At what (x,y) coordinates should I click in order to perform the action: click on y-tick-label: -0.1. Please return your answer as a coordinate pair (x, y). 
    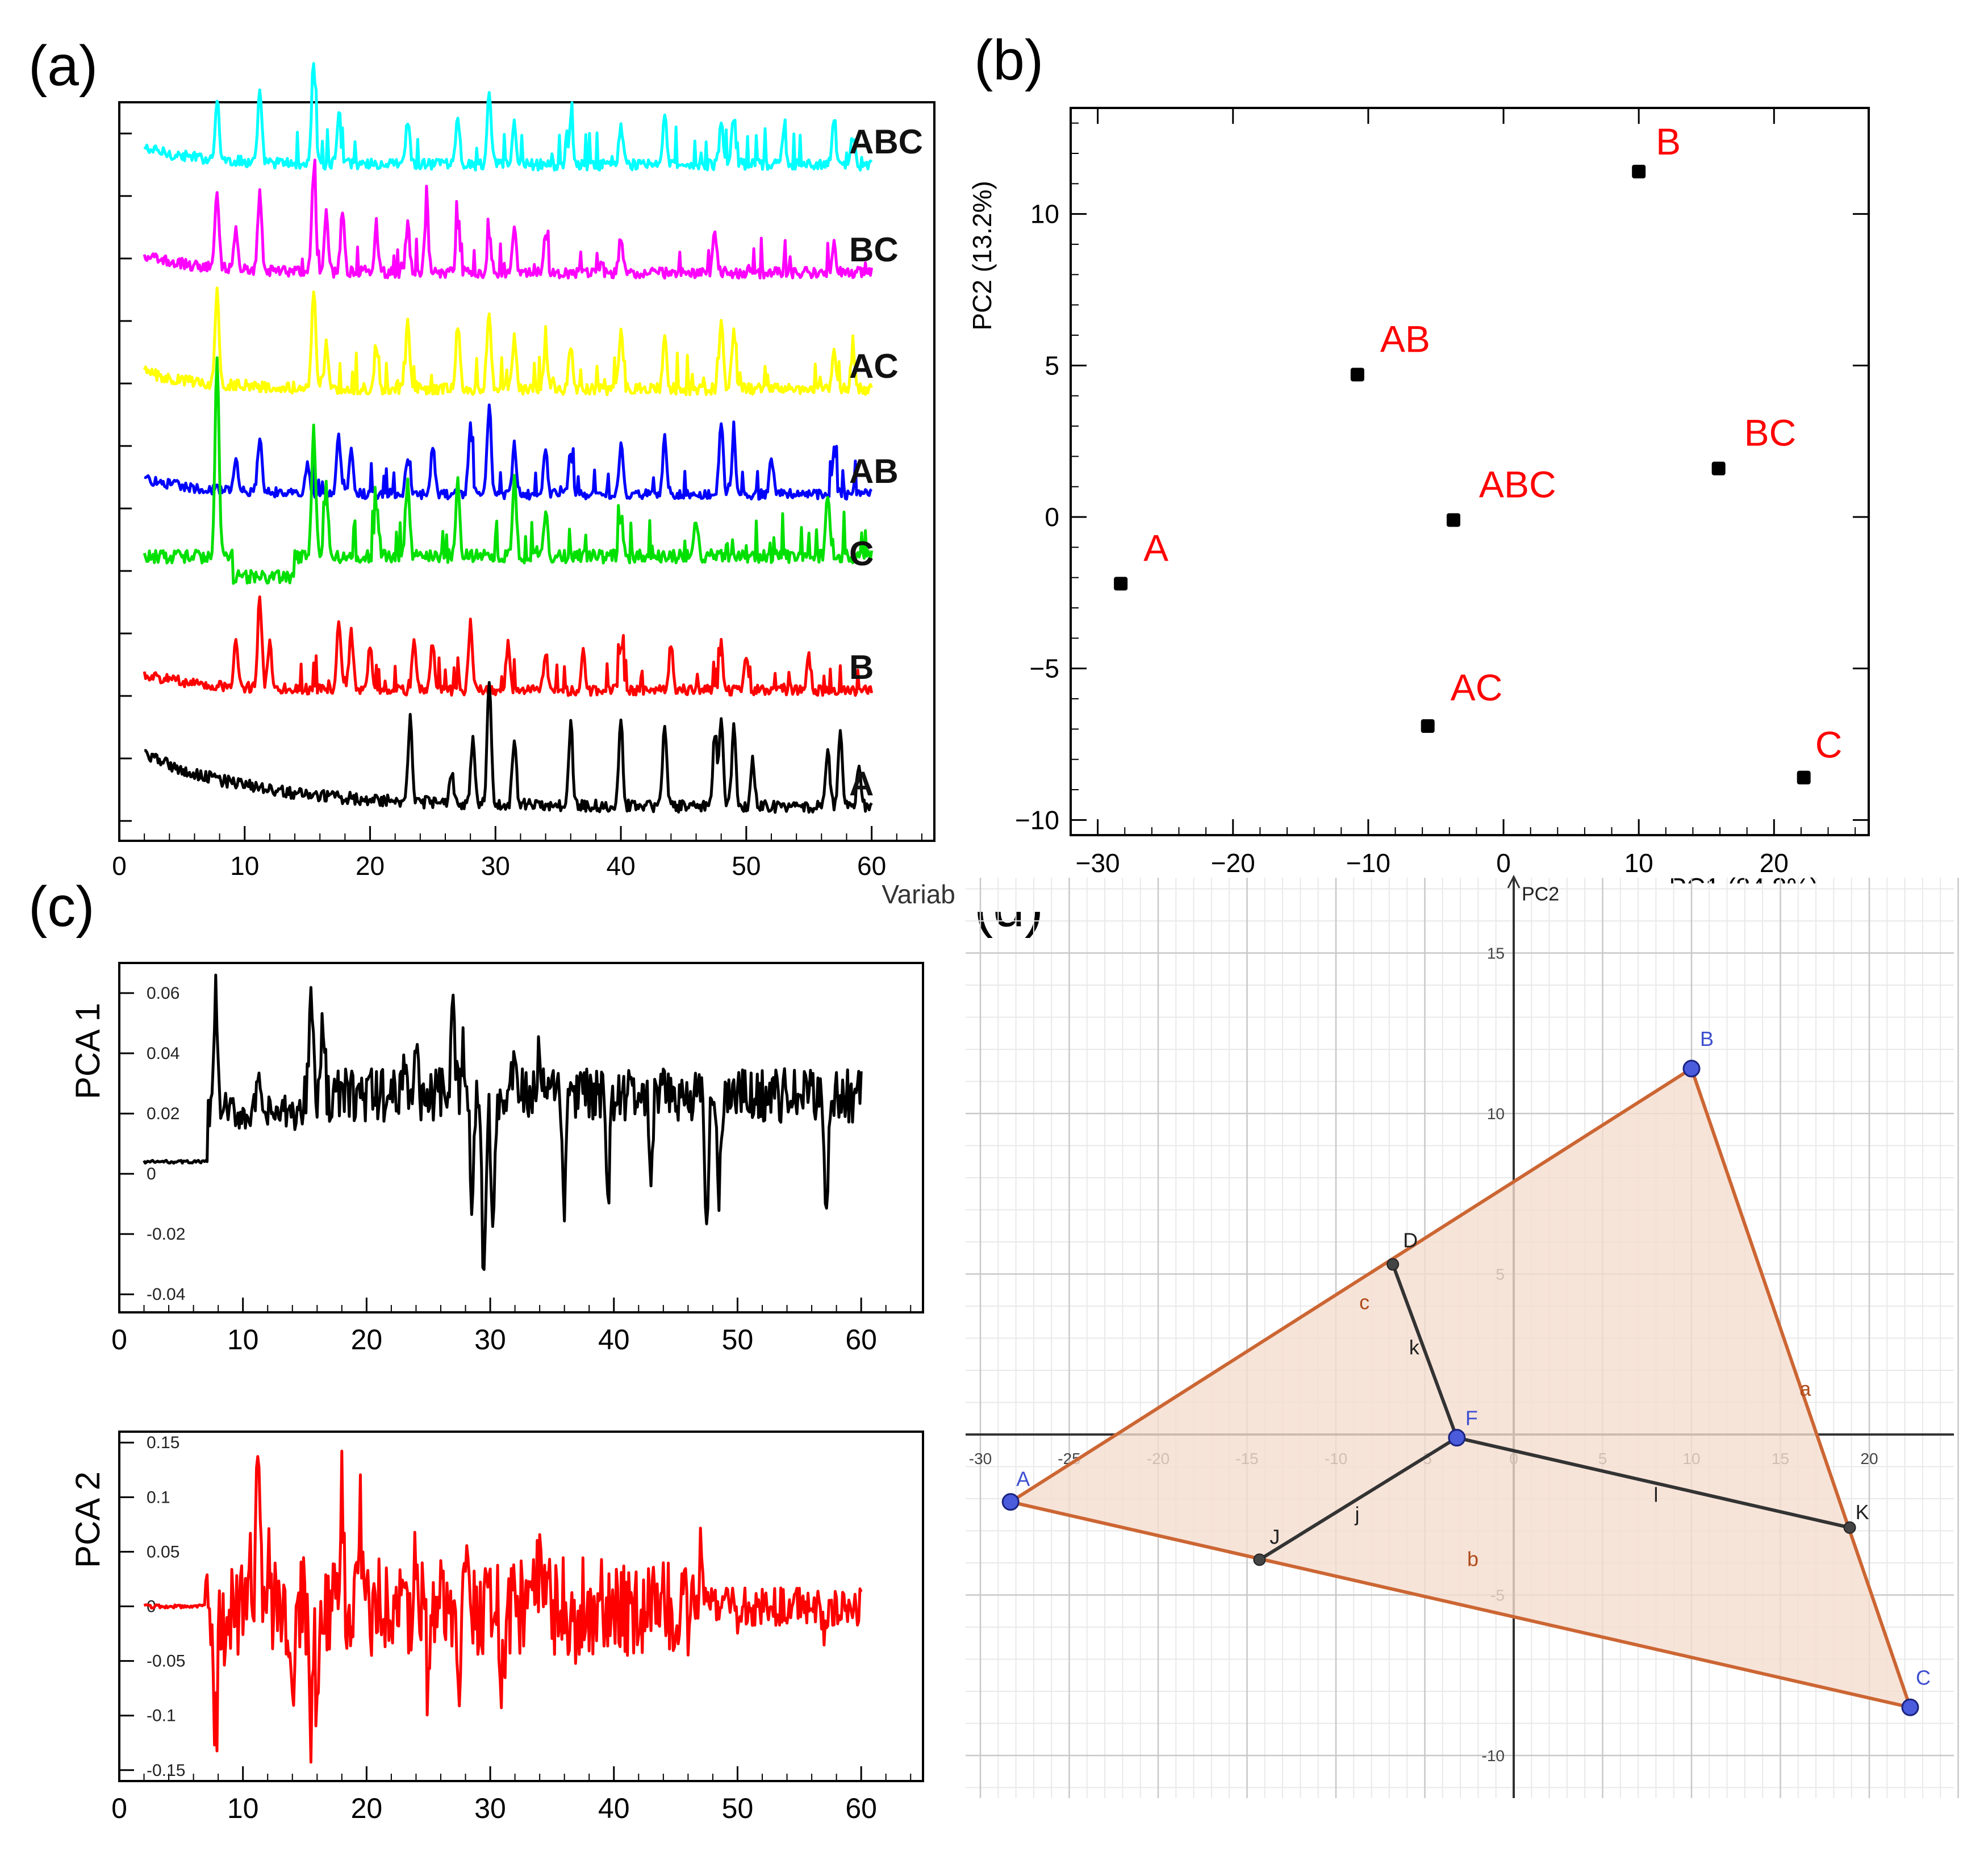
    Looking at the image, I should click on (161, 1716).